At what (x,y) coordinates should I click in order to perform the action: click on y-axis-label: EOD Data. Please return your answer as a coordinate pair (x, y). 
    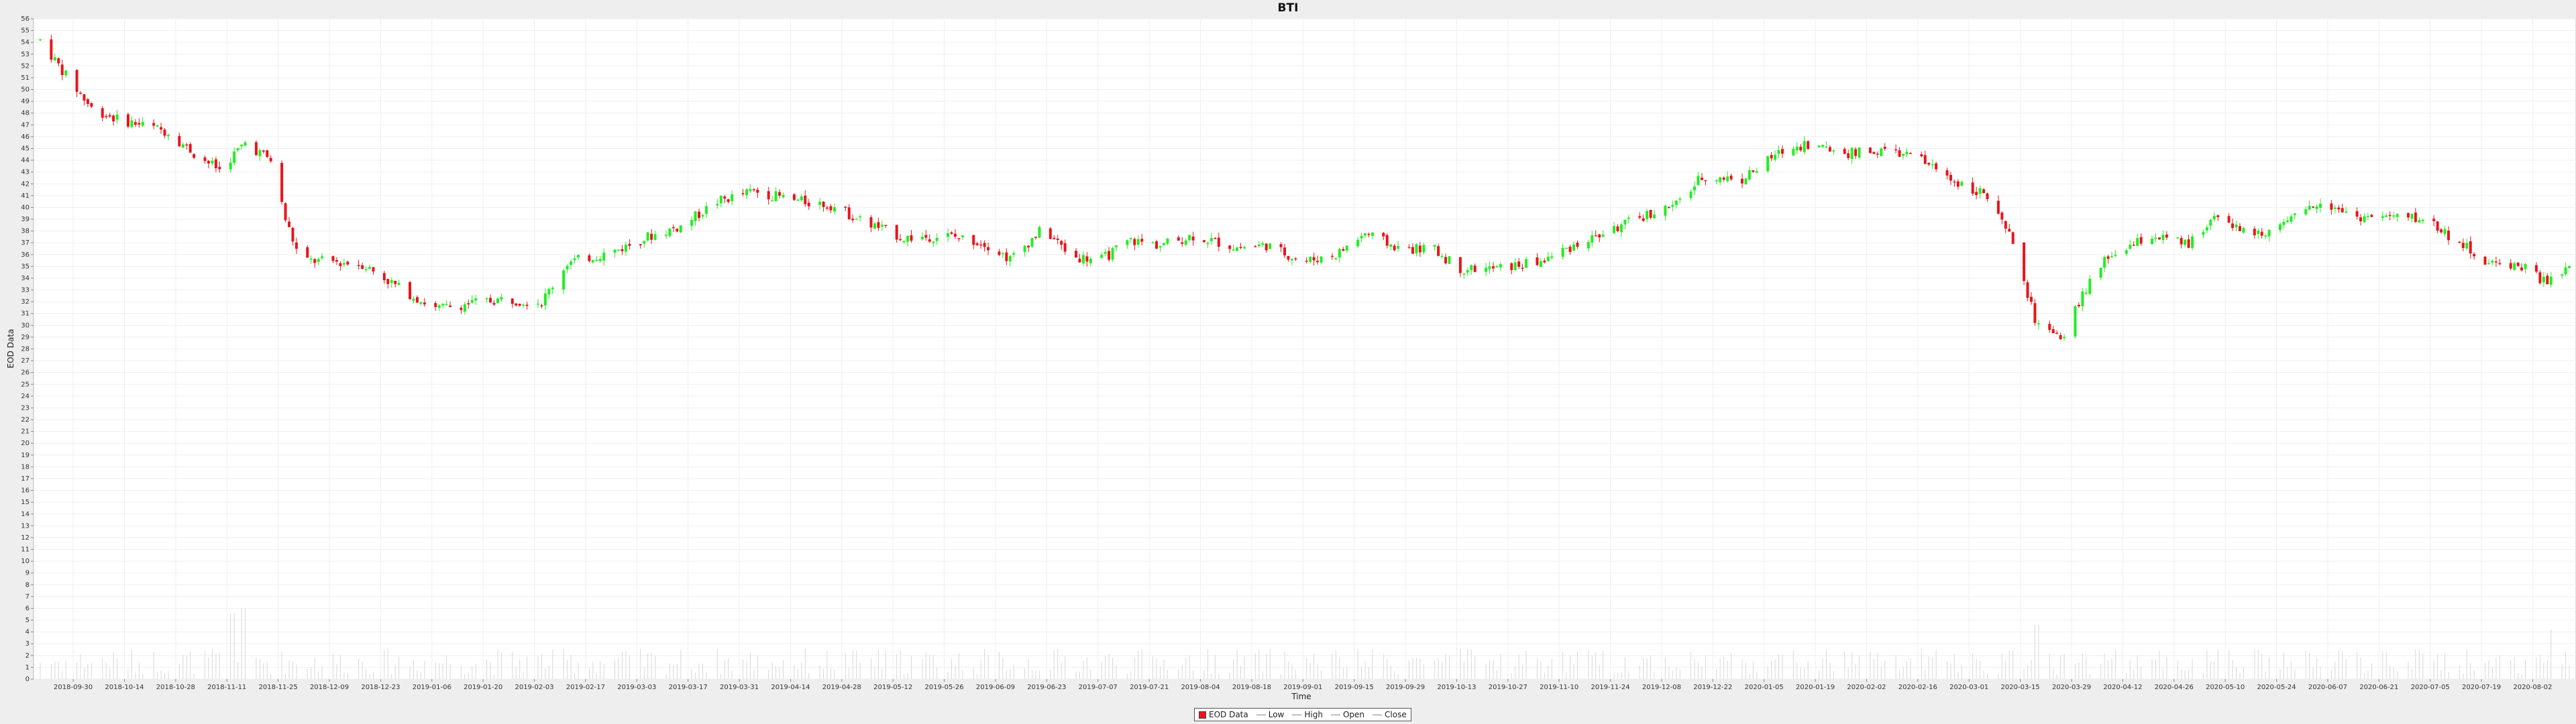
    Looking at the image, I should click on (10, 349).